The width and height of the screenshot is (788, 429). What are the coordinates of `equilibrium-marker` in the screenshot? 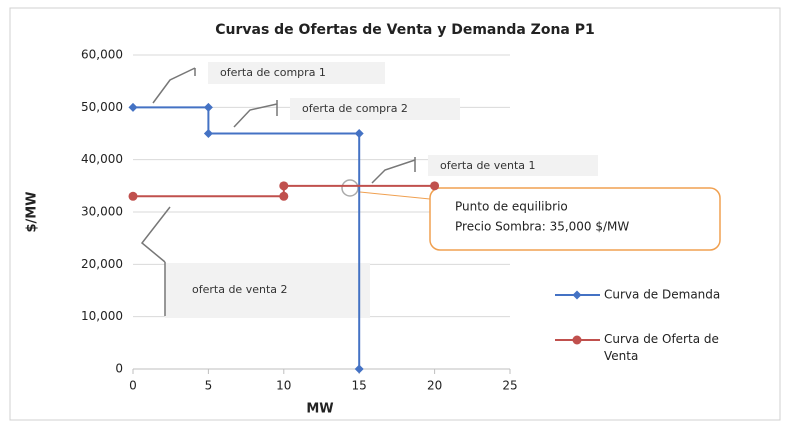 It's located at (350, 188).